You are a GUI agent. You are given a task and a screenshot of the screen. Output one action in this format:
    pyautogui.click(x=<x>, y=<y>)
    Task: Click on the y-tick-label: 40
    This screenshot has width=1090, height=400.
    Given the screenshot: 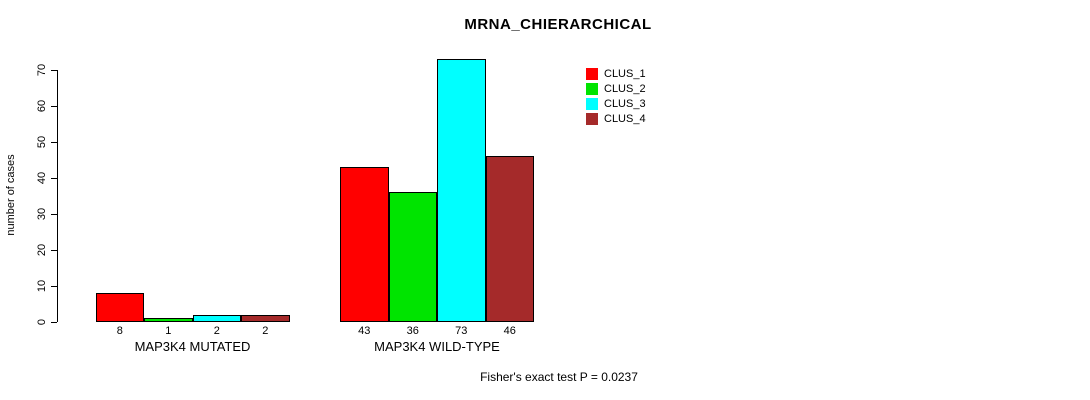 What is the action you would take?
    pyautogui.click(x=42, y=178)
    